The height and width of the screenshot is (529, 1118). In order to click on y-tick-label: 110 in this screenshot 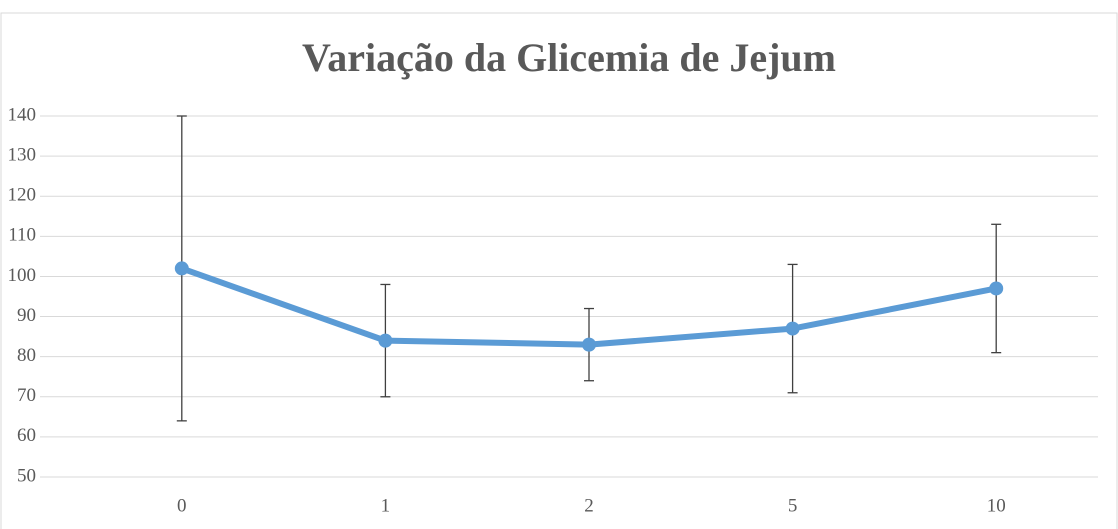, I will do `click(22, 235)`.